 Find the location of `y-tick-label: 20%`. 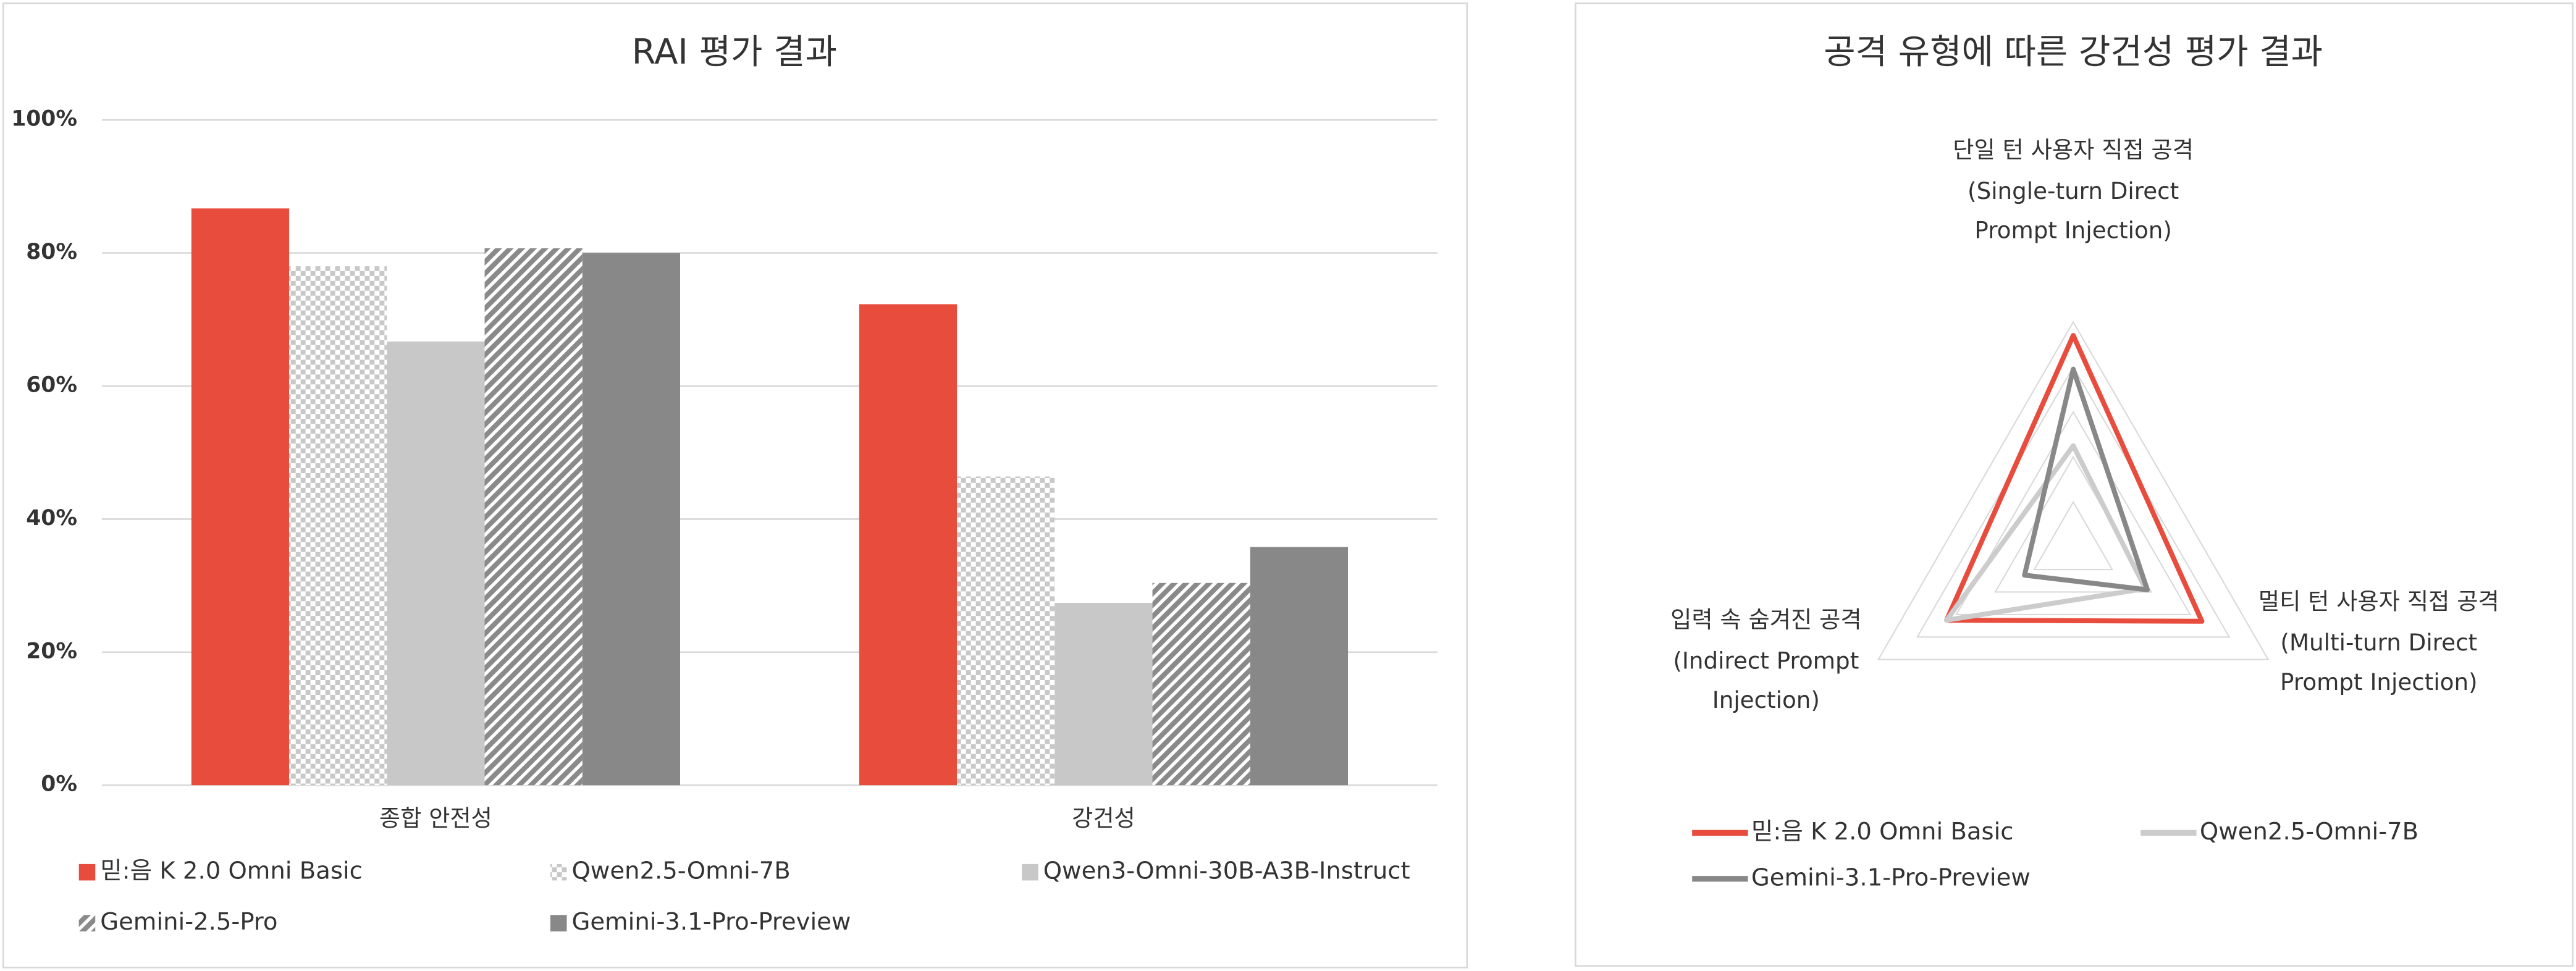

y-tick-label: 20% is located at coordinates (51, 651).